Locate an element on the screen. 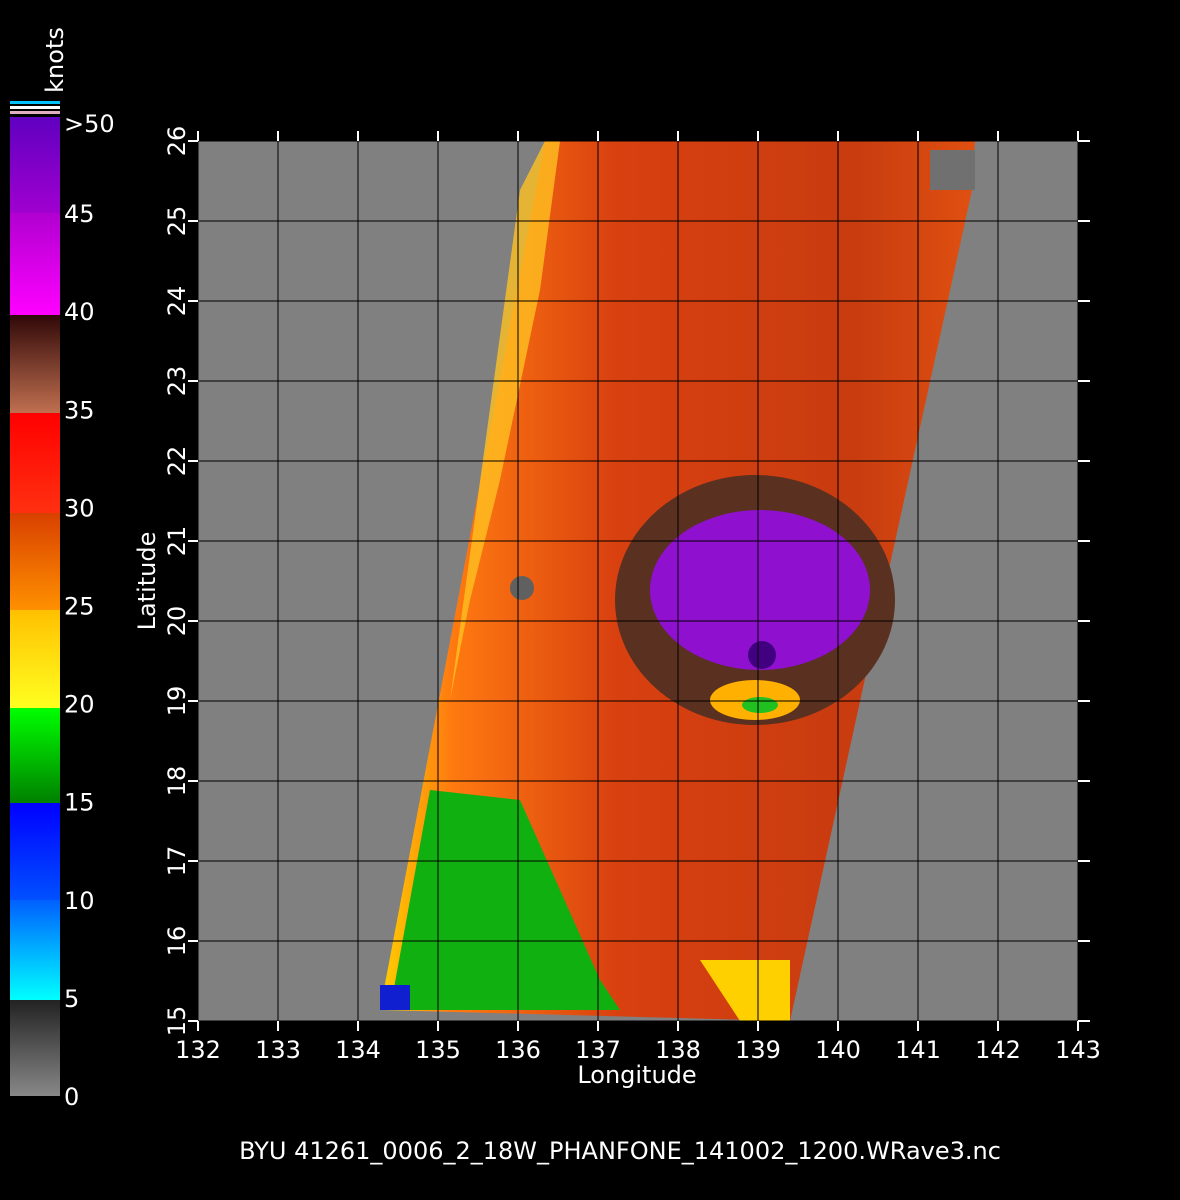  x-axis-label: Longitude is located at coordinates (636, 1075).